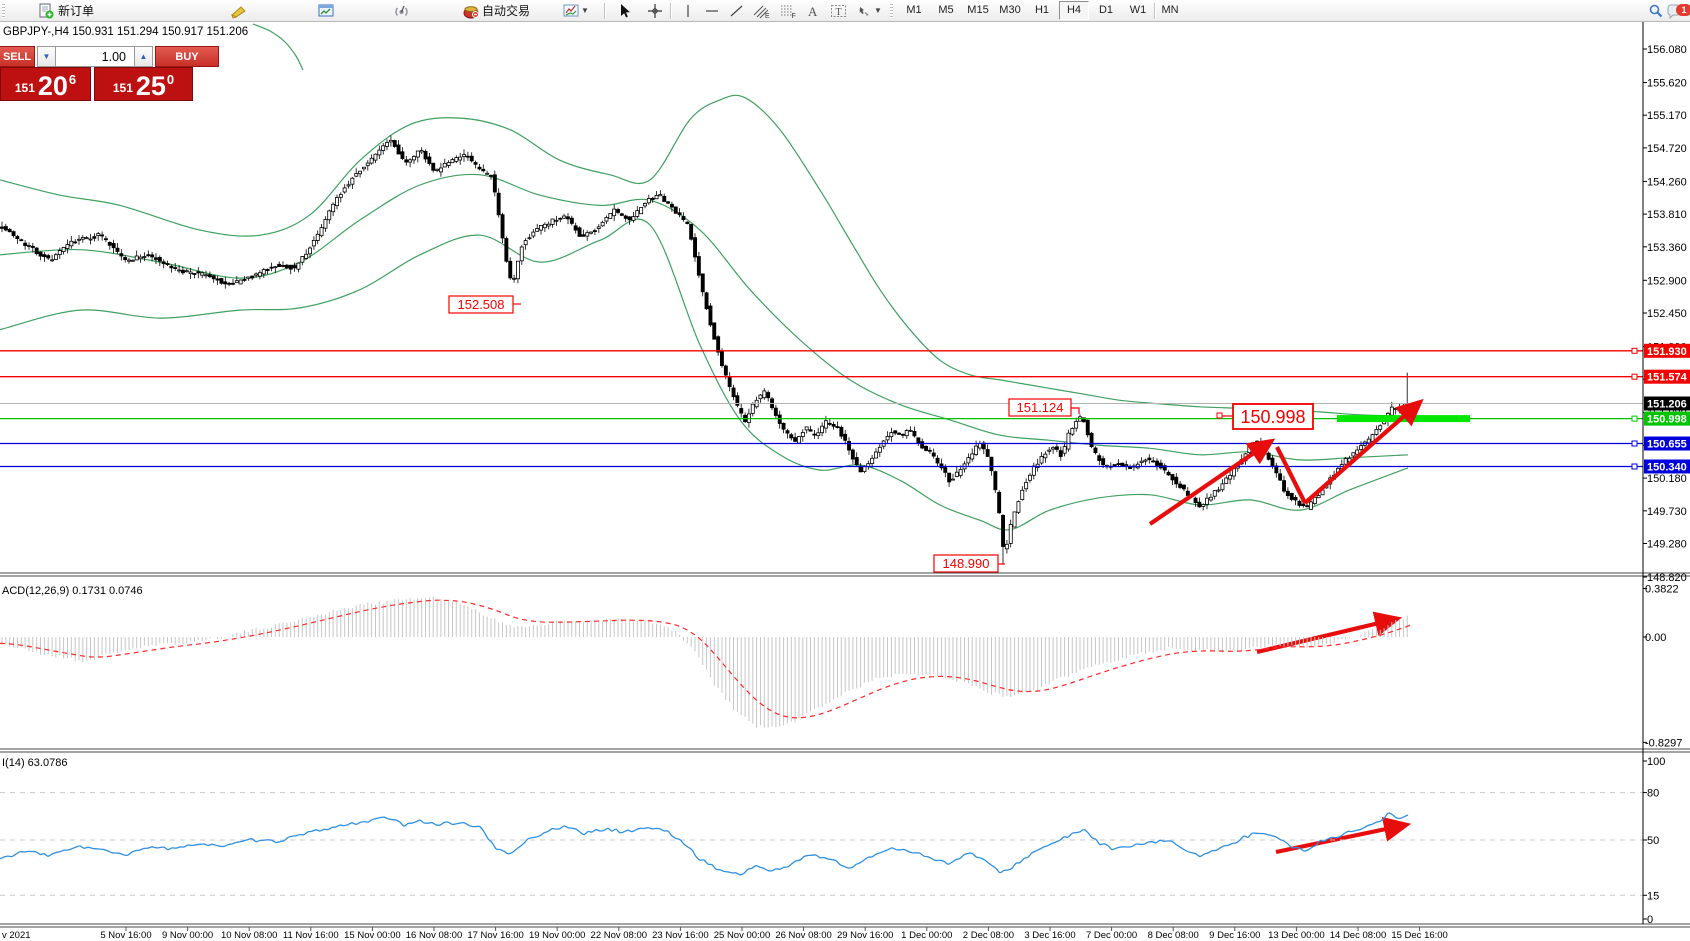 This screenshot has width=1690, height=941. I want to click on new-order-icon, so click(46, 11).